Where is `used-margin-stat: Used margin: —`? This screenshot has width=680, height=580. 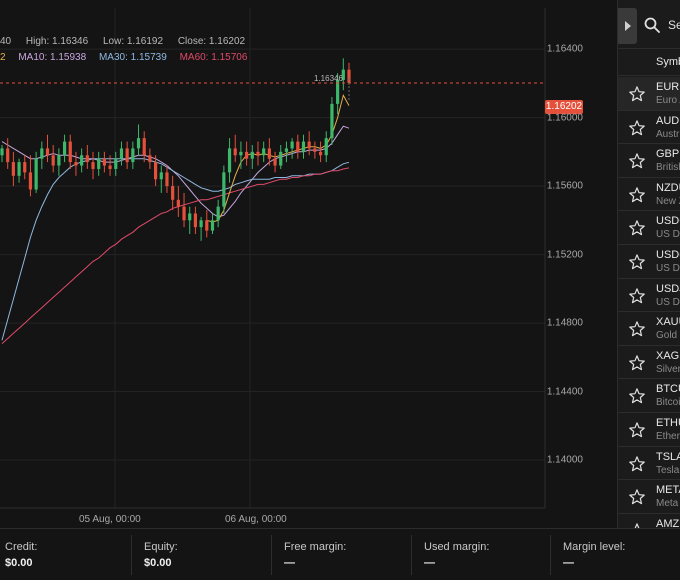
used-margin-stat: Used margin: — is located at coordinates (484, 554).